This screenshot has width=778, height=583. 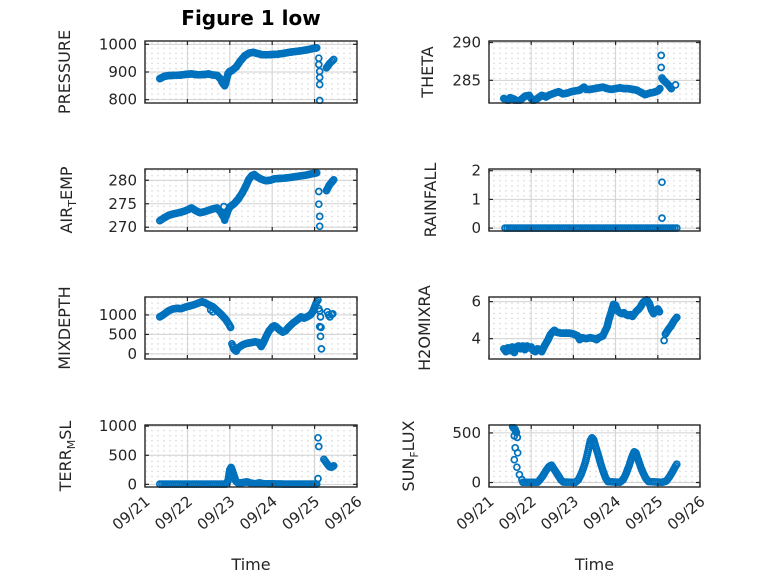 I want to click on y-tick-label: 2, so click(x=476, y=171).